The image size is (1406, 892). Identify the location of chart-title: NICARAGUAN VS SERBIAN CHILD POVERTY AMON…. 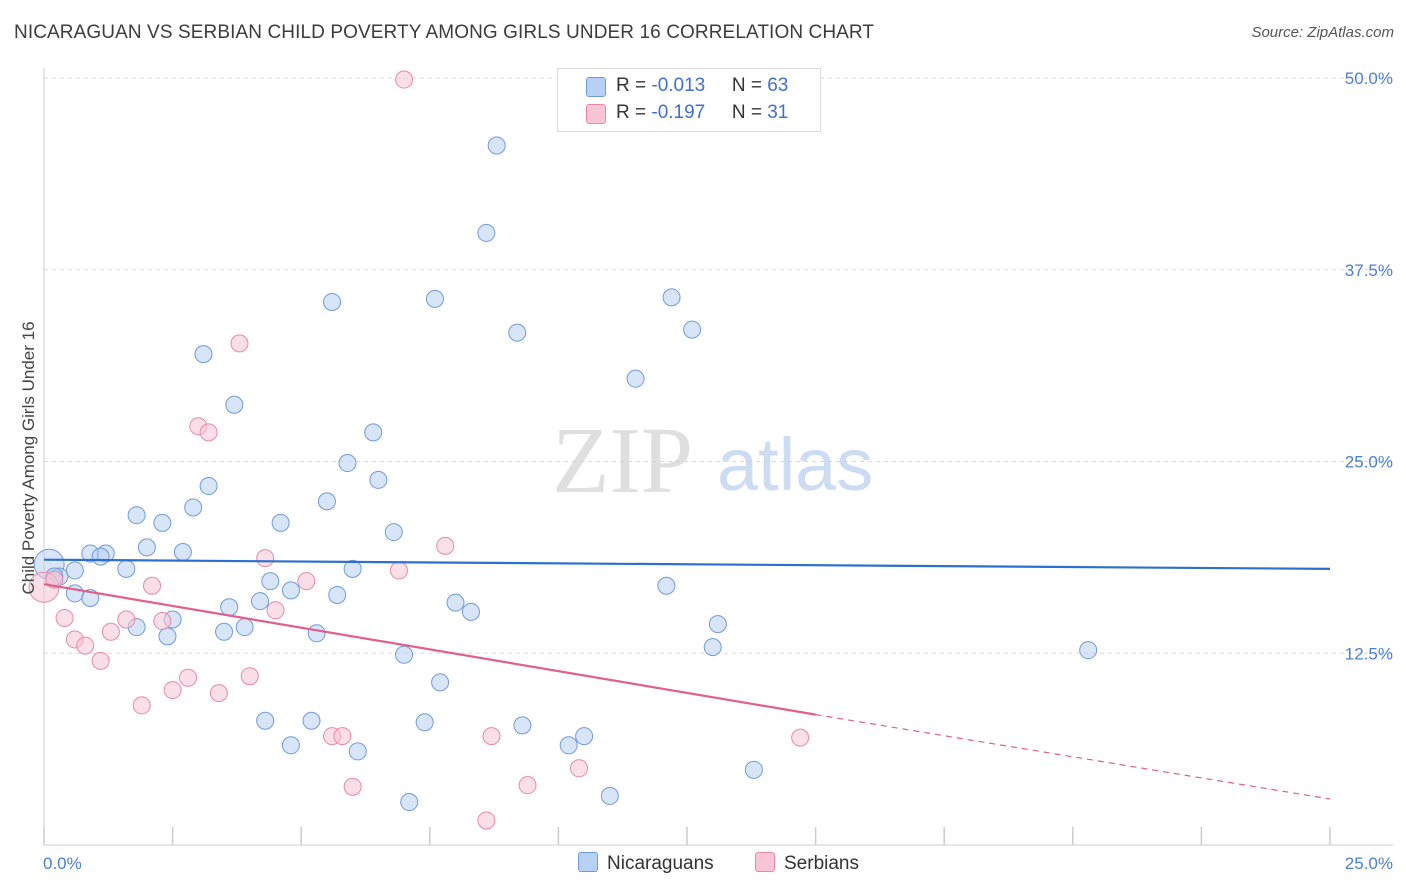
(444, 32).